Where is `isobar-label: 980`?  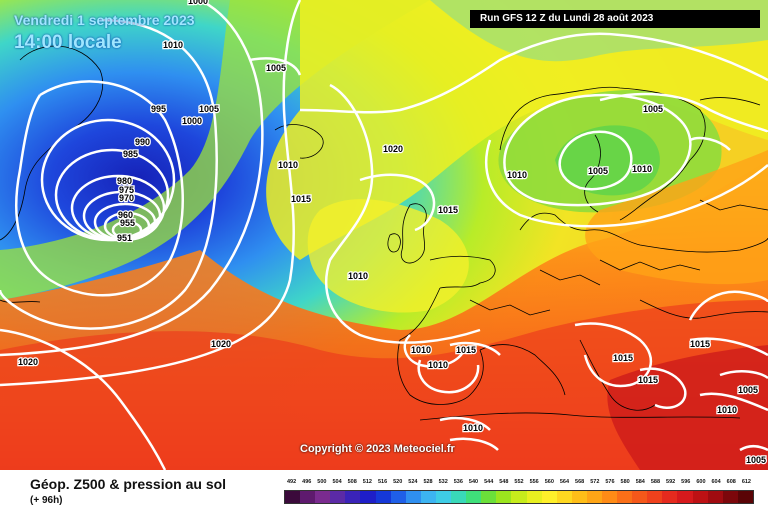
isobar-label: 980 is located at coordinates (124, 181).